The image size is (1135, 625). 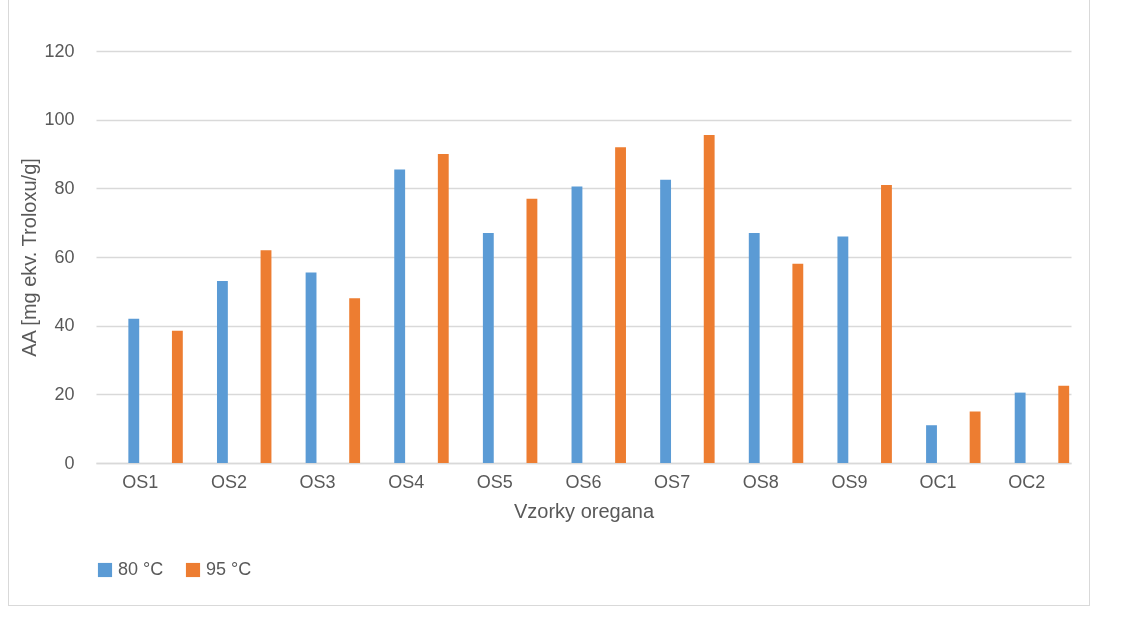 I want to click on x-tick-label: OC1, so click(x=938, y=481).